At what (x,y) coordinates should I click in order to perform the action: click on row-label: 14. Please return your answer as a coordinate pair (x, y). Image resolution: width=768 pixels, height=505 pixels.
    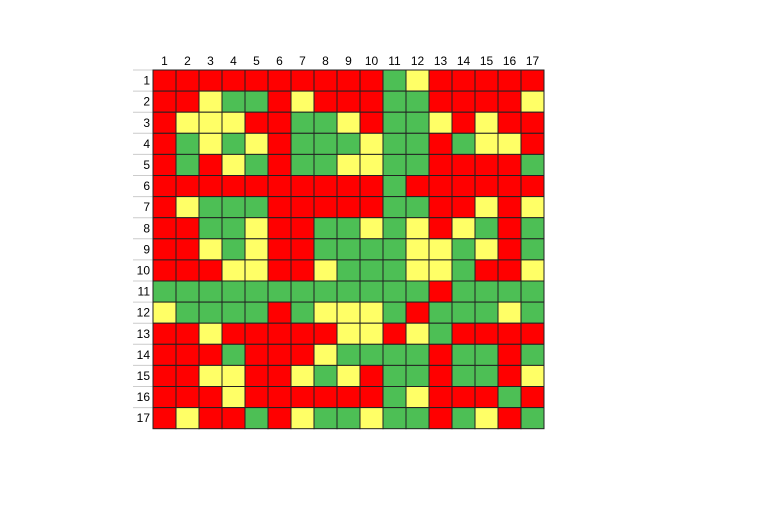
    Looking at the image, I should click on (144, 355).